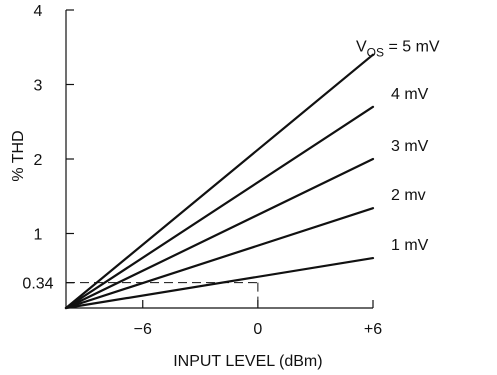  Describe the element at coordinates (247, 361) in the screenshot. I see `x-axis-title: INPUT LEVEL (dBm)` at that location.